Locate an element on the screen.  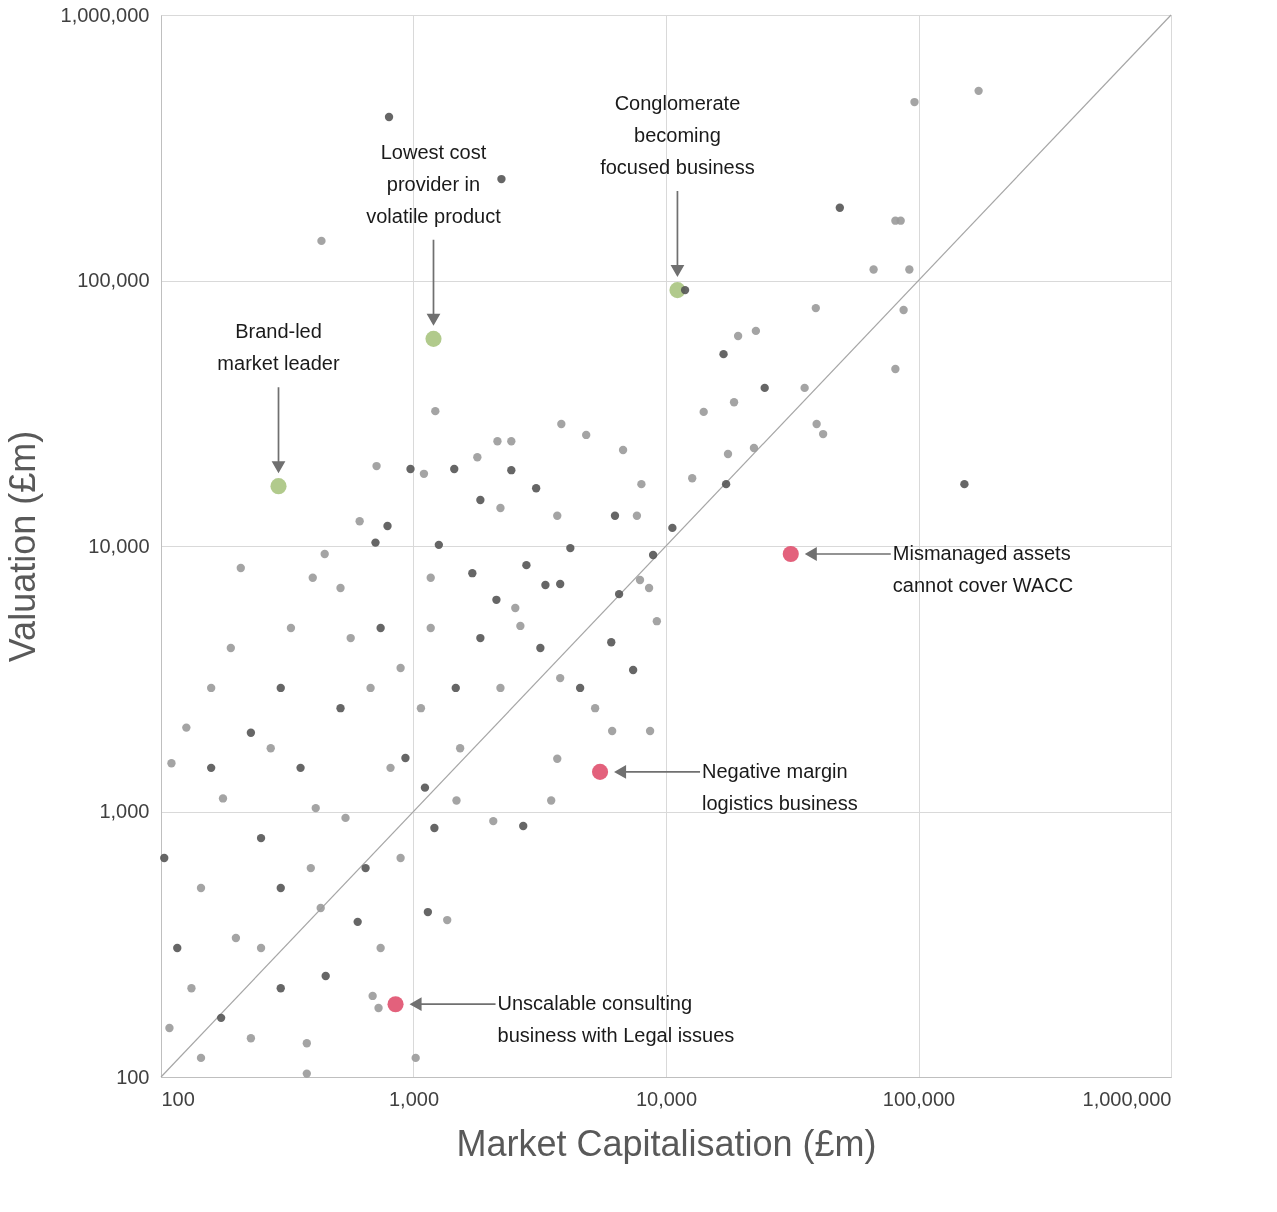
annotation: Brand-led market leader is located at coordinates (278, 347).